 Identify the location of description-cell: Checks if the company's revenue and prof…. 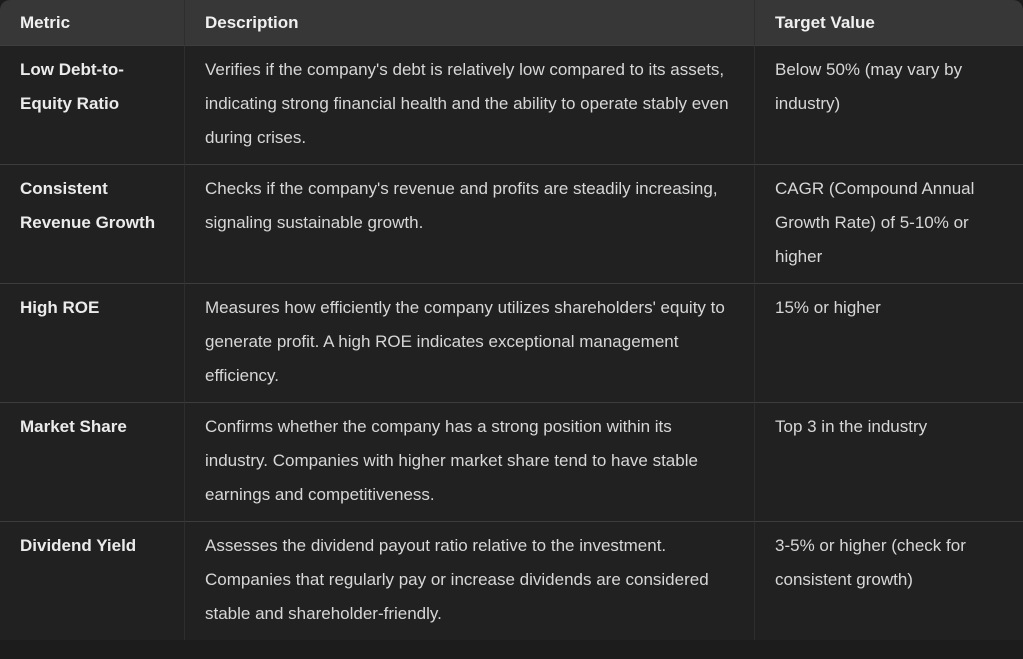
(470, 223).